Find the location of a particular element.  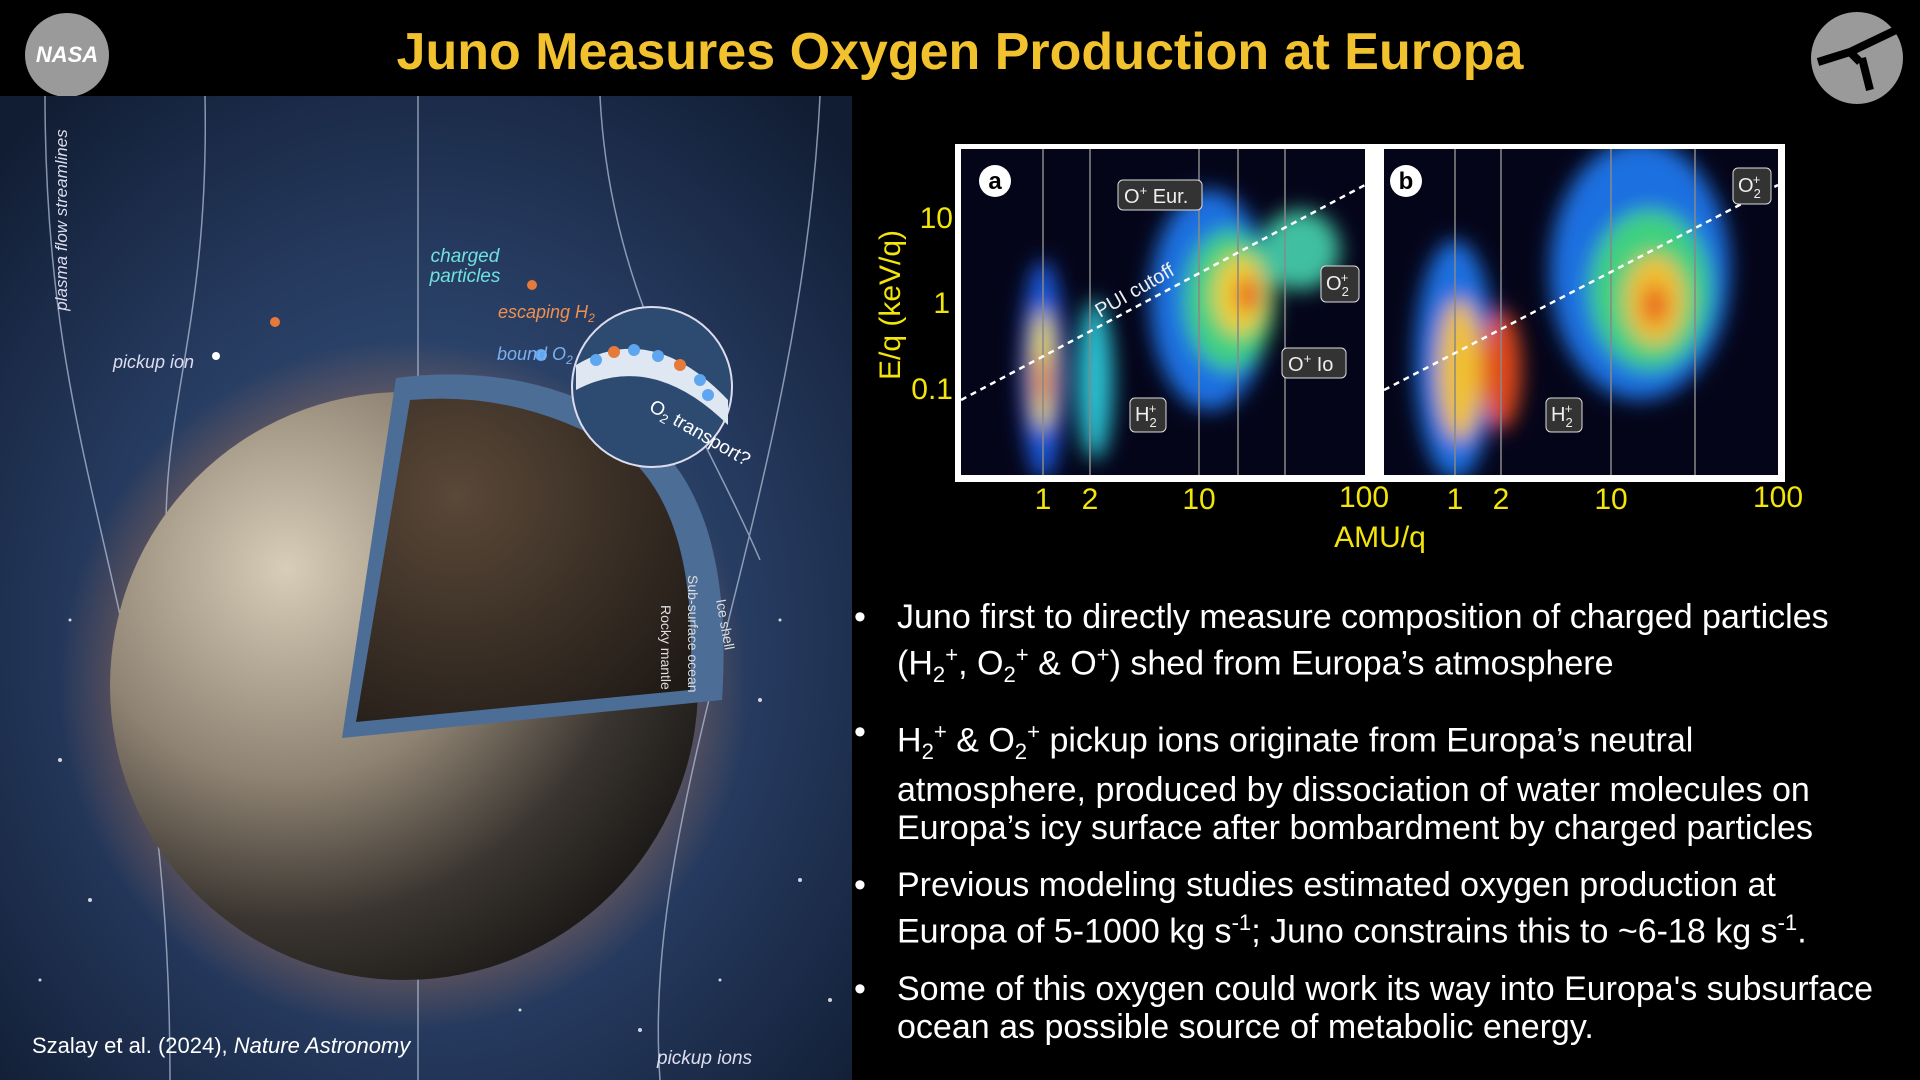

text-run: Io is located at coordinates (1322, 365).